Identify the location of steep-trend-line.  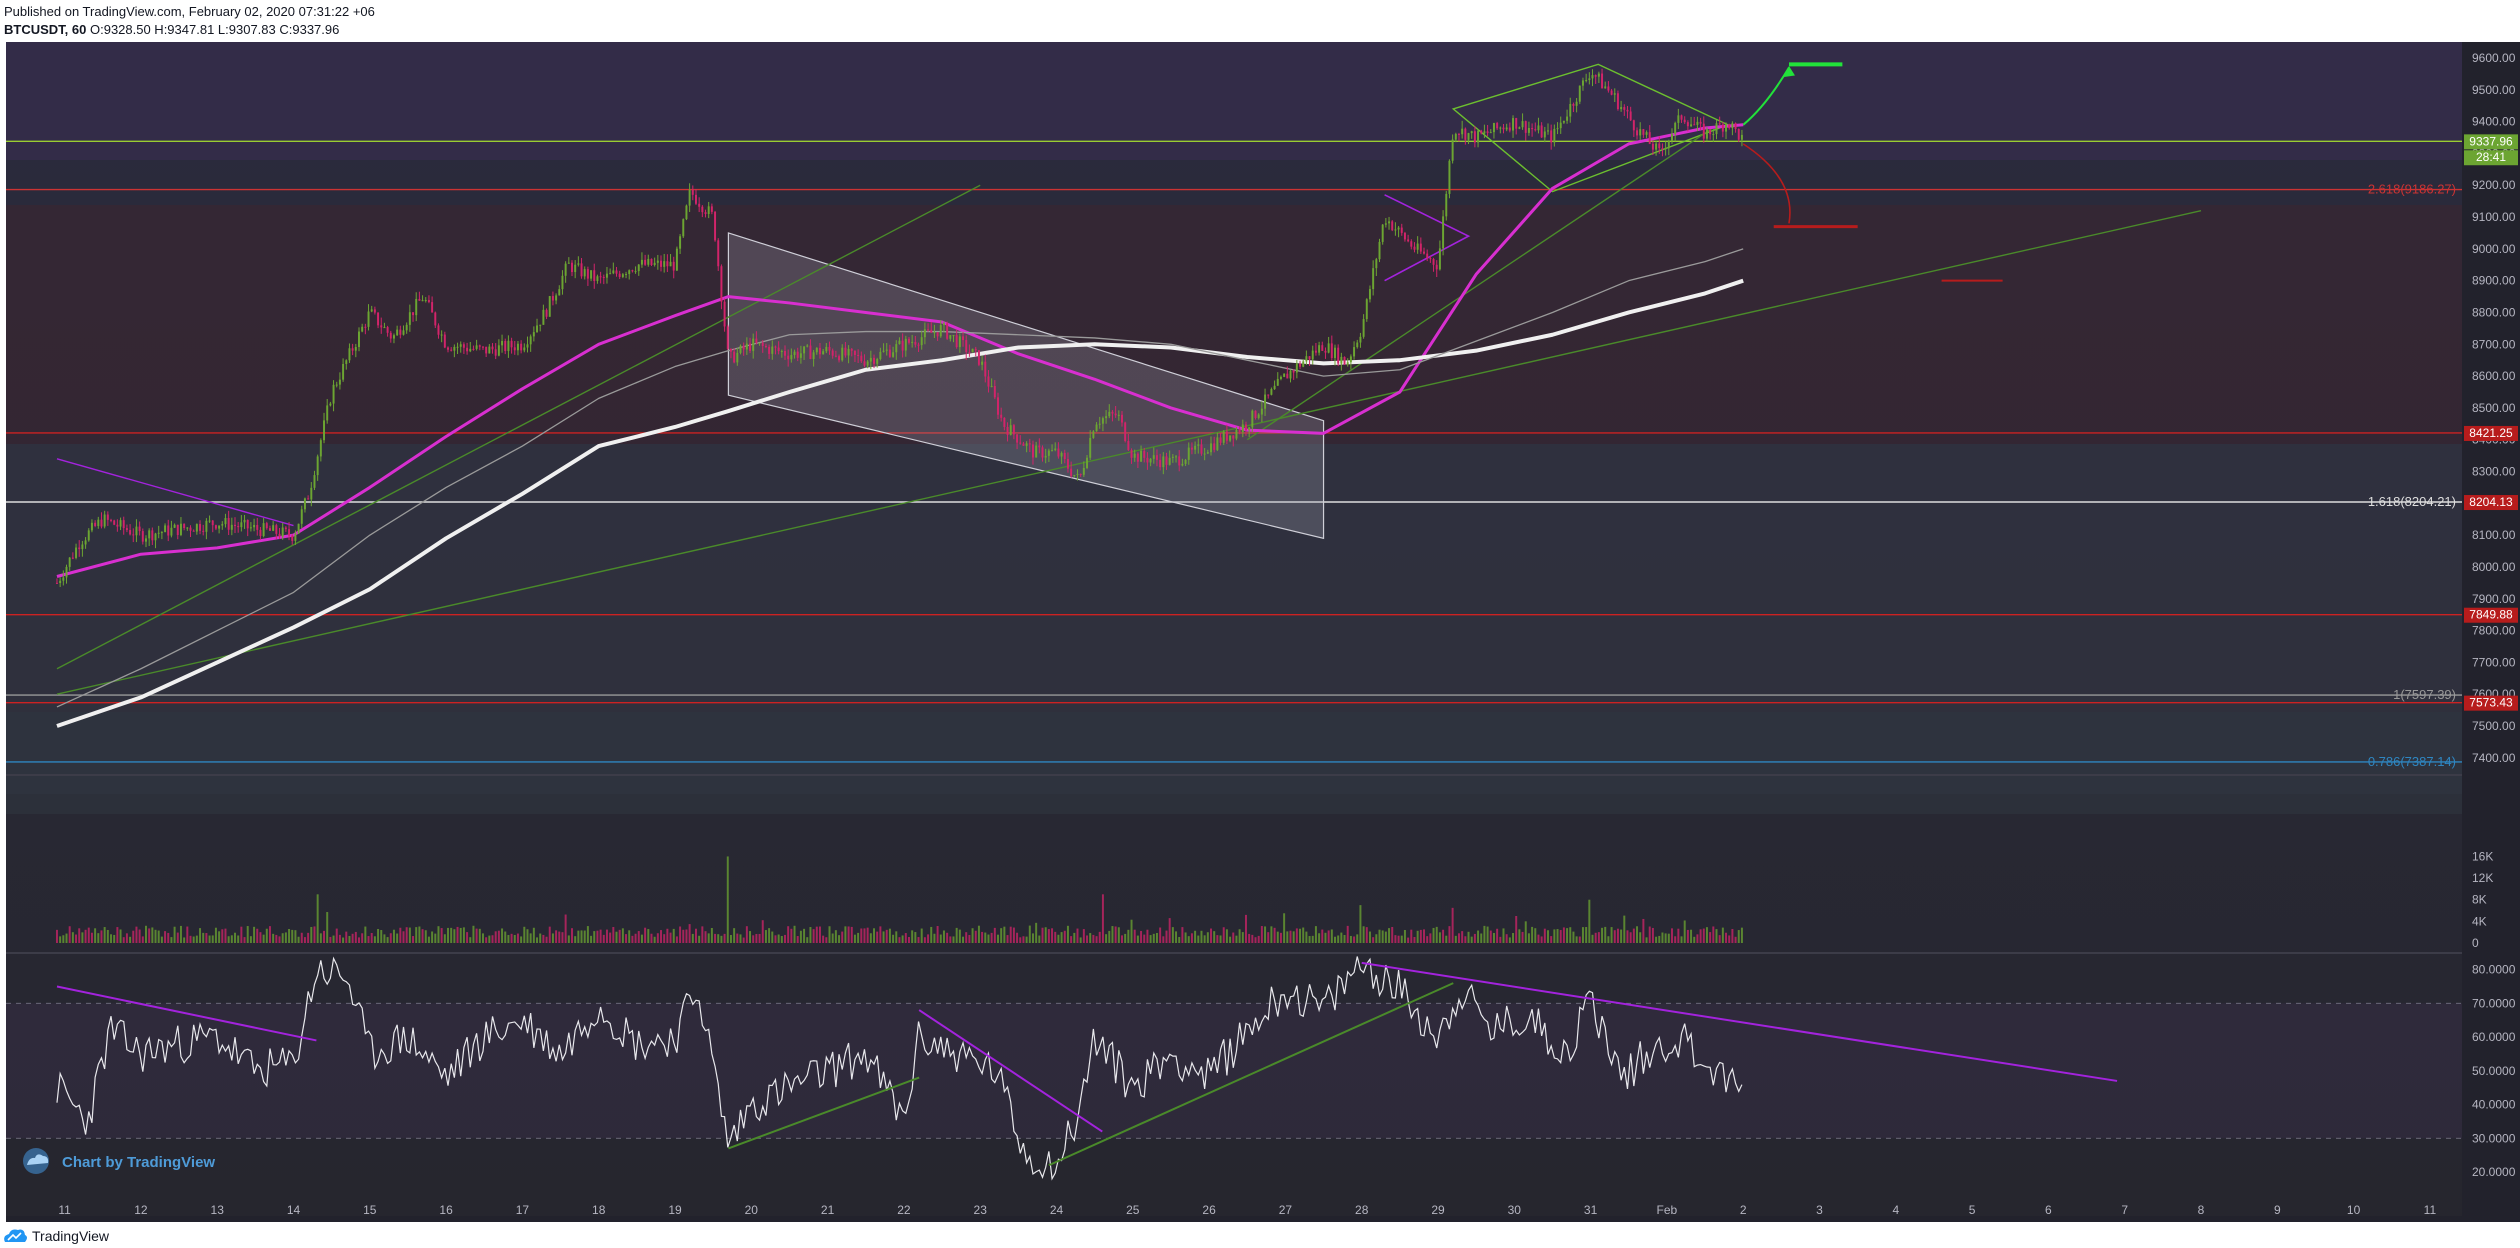
(518, 427).